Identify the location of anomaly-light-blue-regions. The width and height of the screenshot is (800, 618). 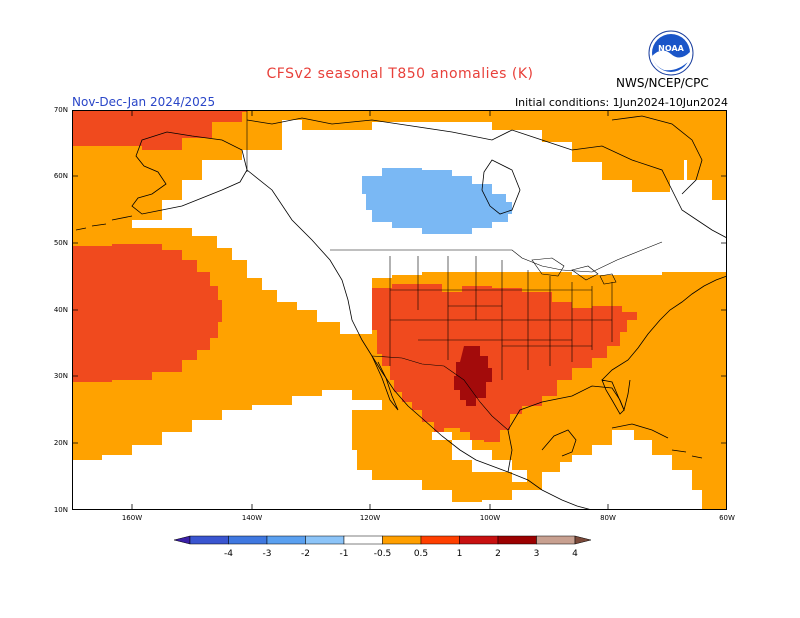
(437, 201).